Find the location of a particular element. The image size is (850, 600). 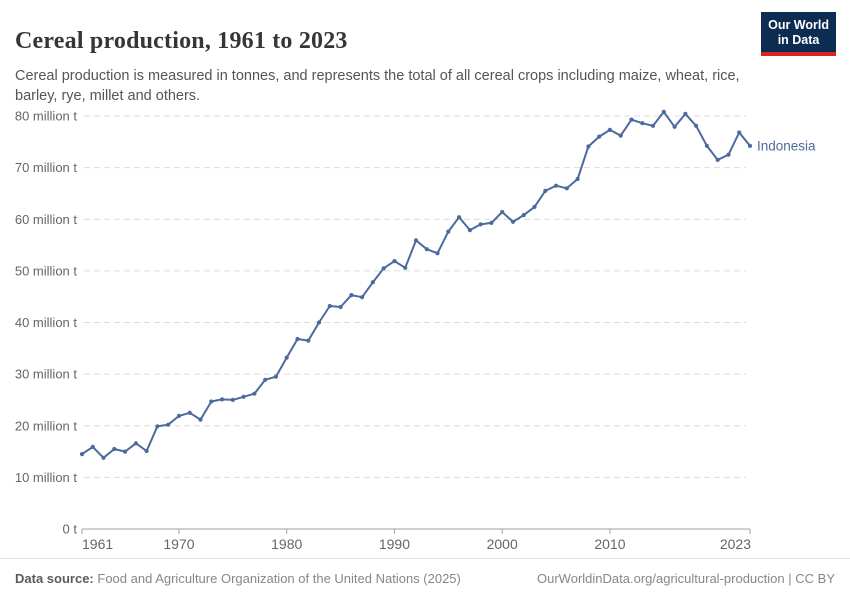

x-tick-label: 2000 is located at coordinates (502, 544).